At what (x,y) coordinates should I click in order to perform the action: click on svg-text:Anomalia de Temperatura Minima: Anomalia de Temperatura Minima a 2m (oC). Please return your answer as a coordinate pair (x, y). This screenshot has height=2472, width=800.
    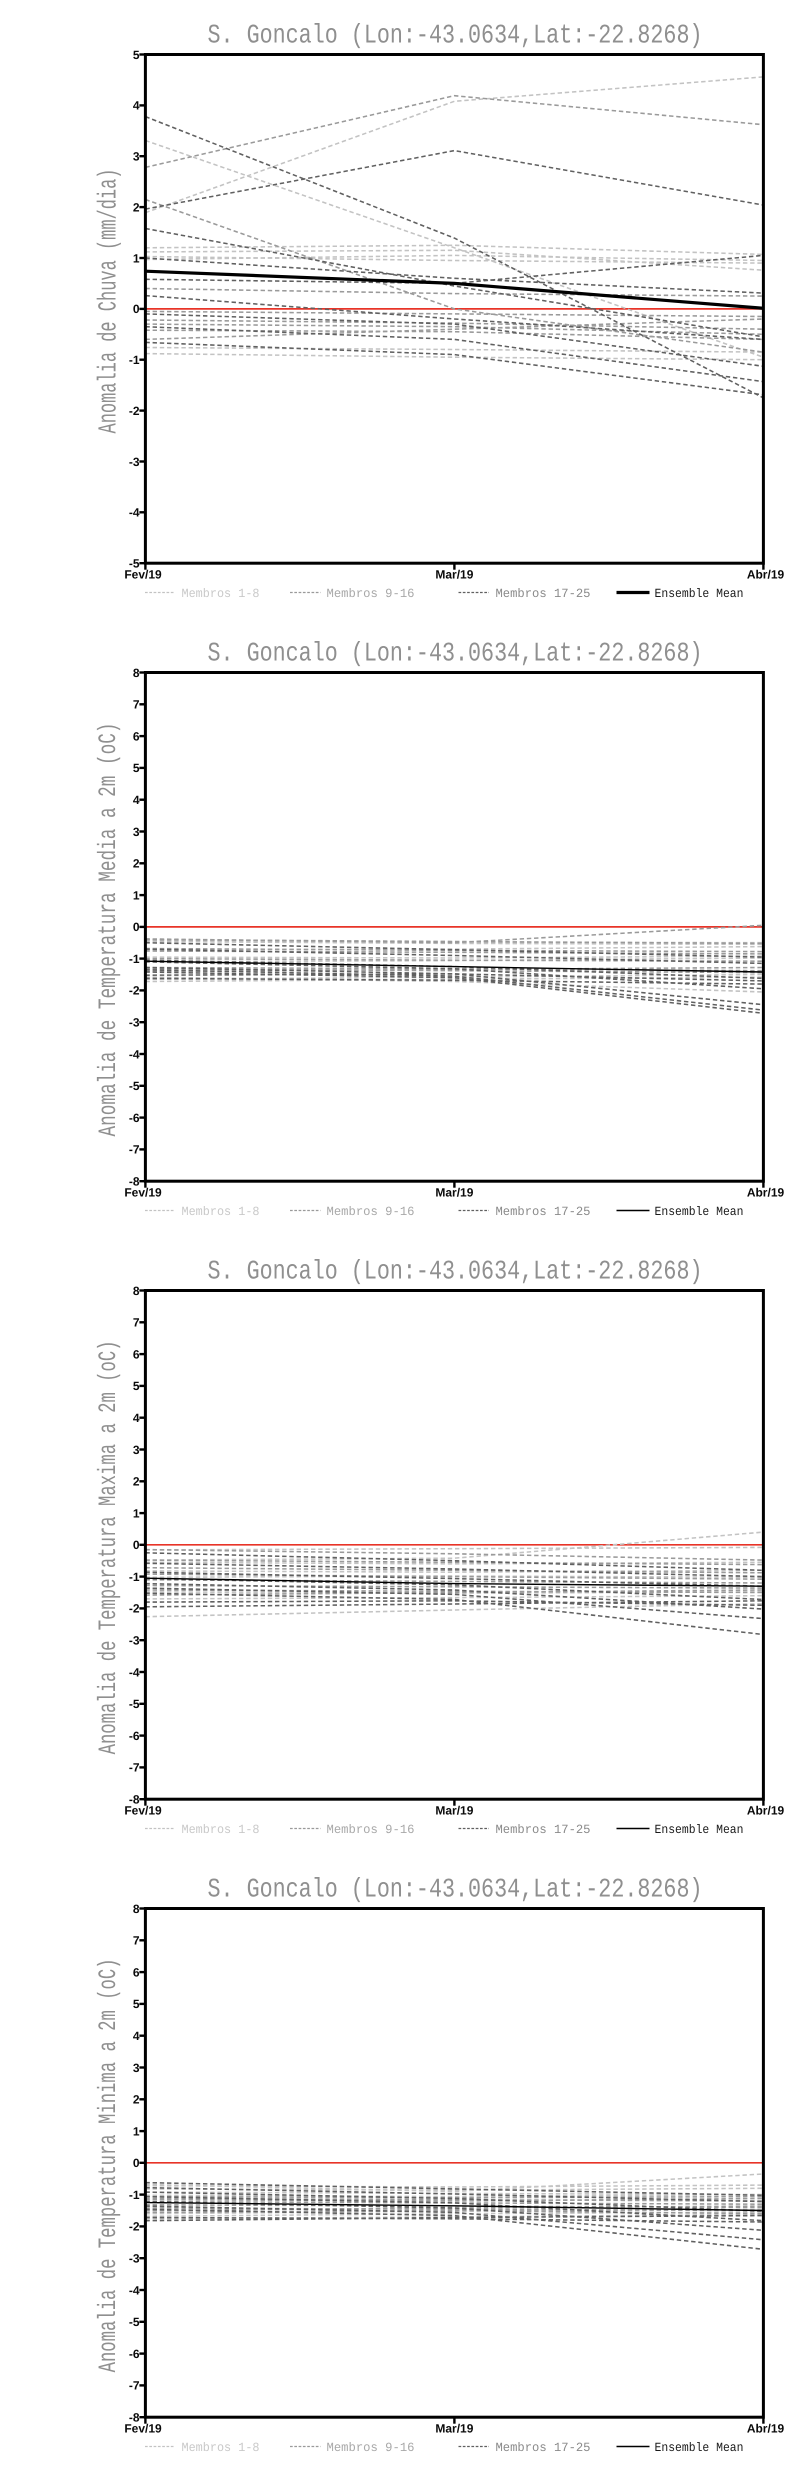
    Looking at the image, I should click on (108, 2165).